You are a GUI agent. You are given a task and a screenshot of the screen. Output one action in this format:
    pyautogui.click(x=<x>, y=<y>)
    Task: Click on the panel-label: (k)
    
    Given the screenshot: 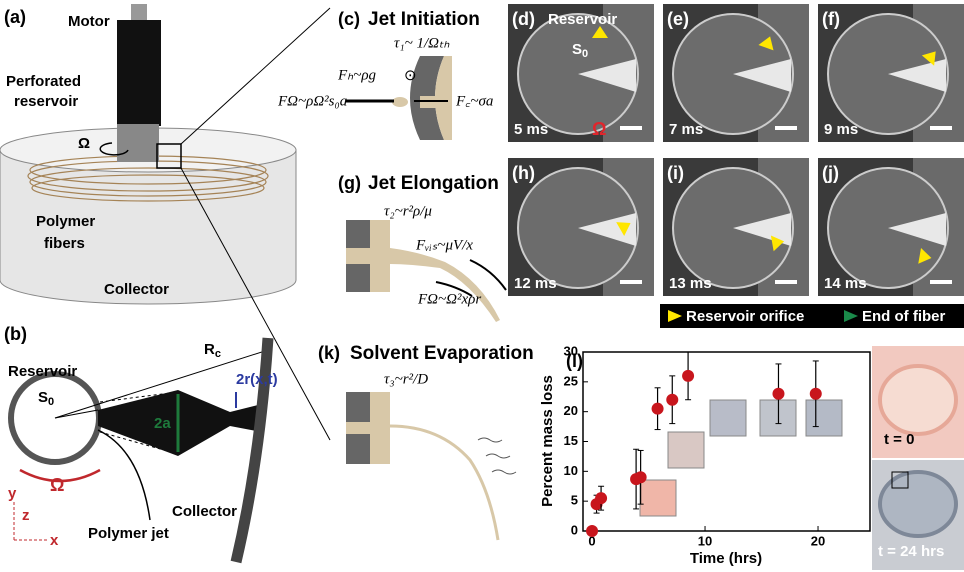 What is the action you would take?
    pyautogui.click(x=329, y=353)
    